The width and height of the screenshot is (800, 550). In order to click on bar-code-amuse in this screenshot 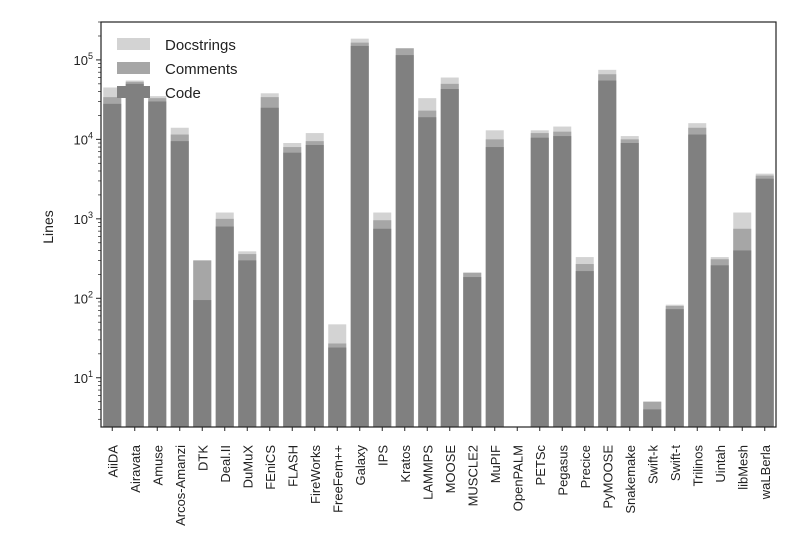, I will do `click(157, 264)`.